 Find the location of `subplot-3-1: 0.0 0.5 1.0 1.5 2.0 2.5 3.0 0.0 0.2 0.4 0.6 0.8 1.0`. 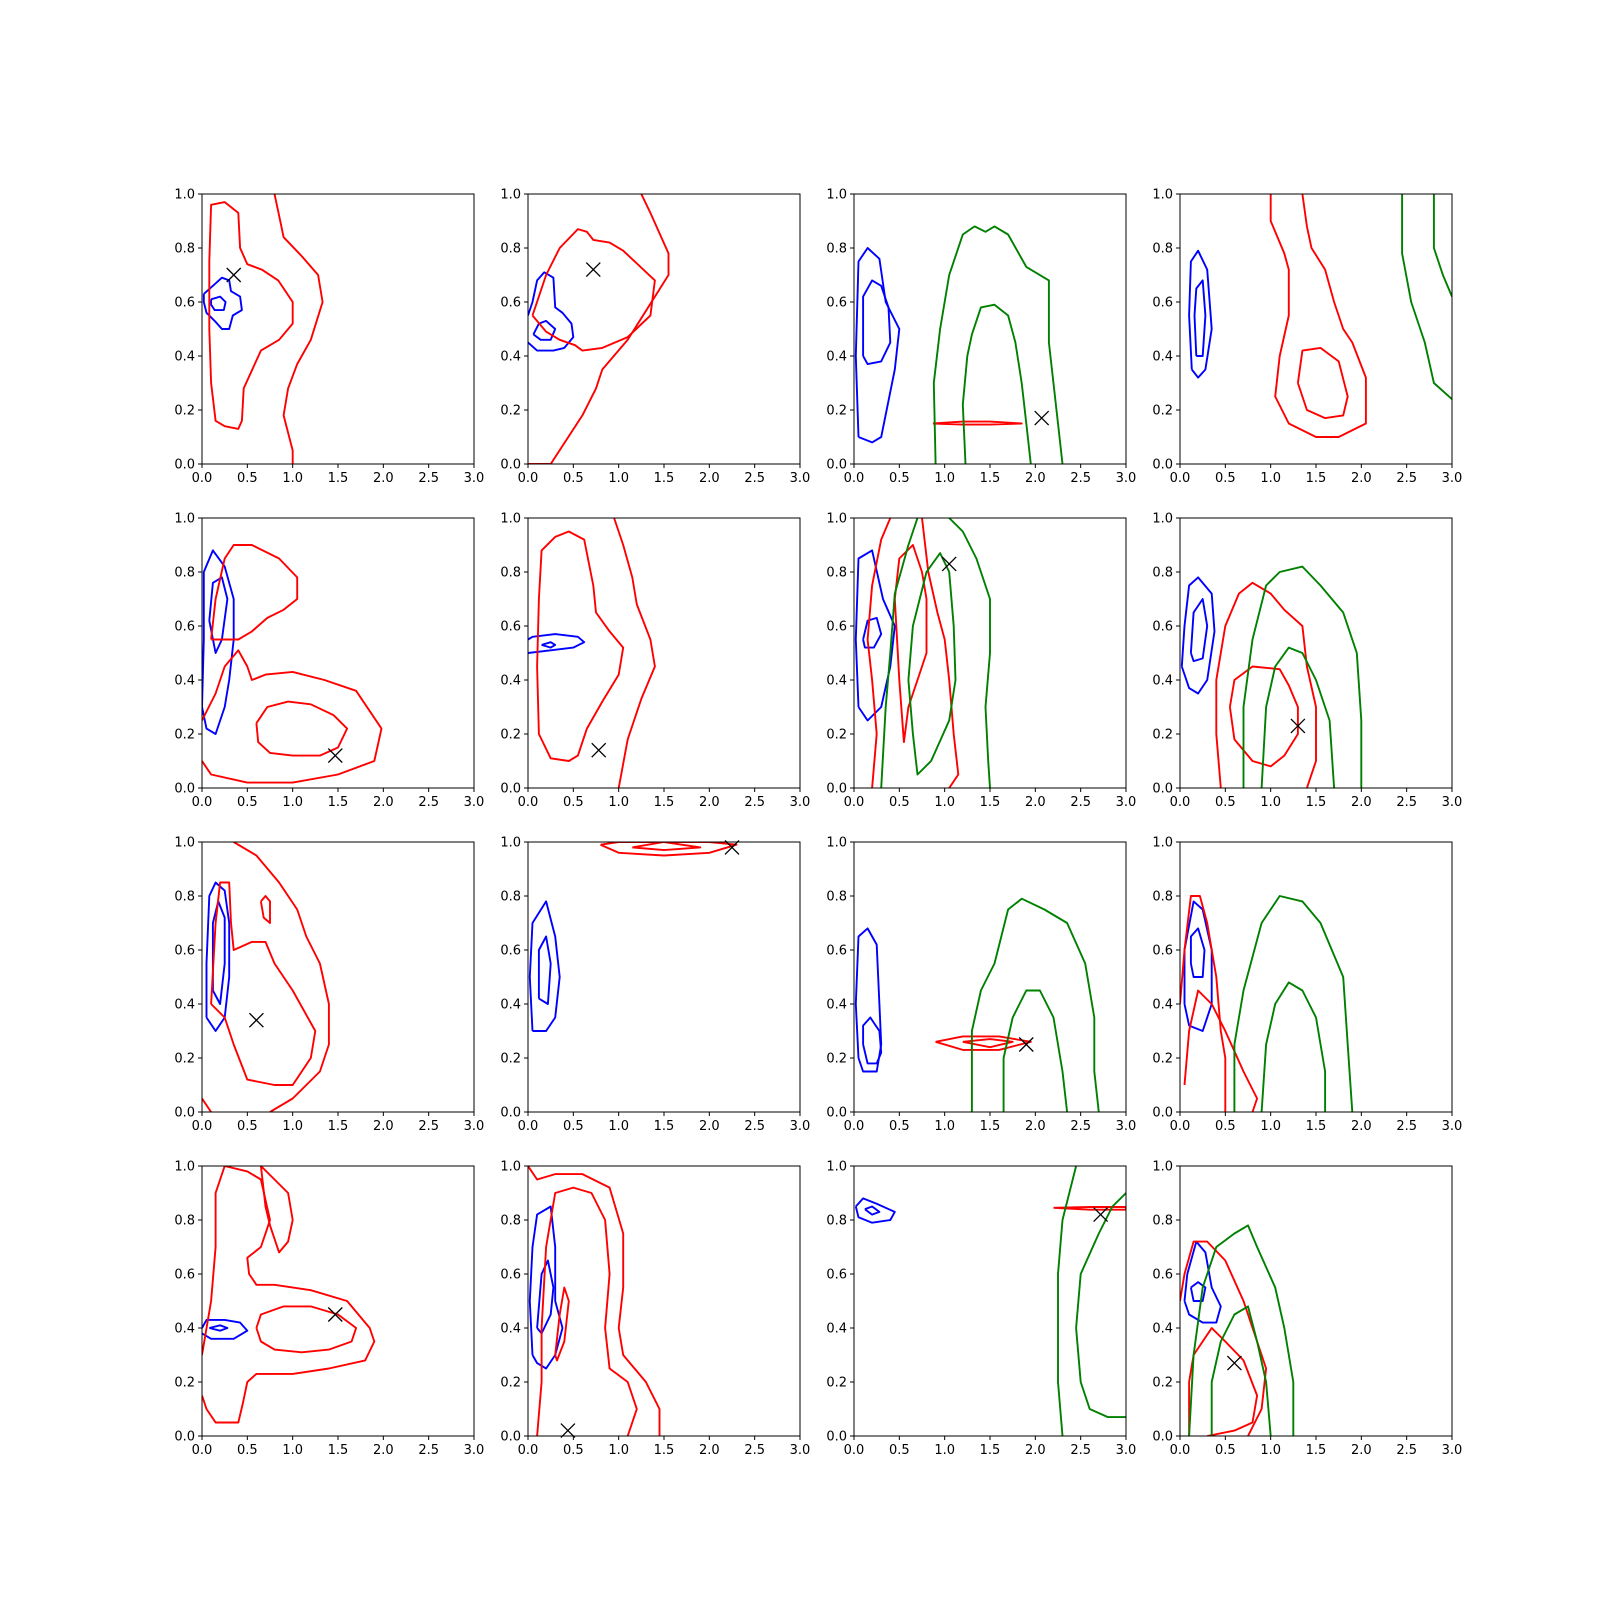

subplot-3-1: 0.0 0.5 1.0 1.5 2.0 2.5 3.0 0.0 0.2 0.4 0.6 0.8 1.0 is located at coordinates (329, 985).